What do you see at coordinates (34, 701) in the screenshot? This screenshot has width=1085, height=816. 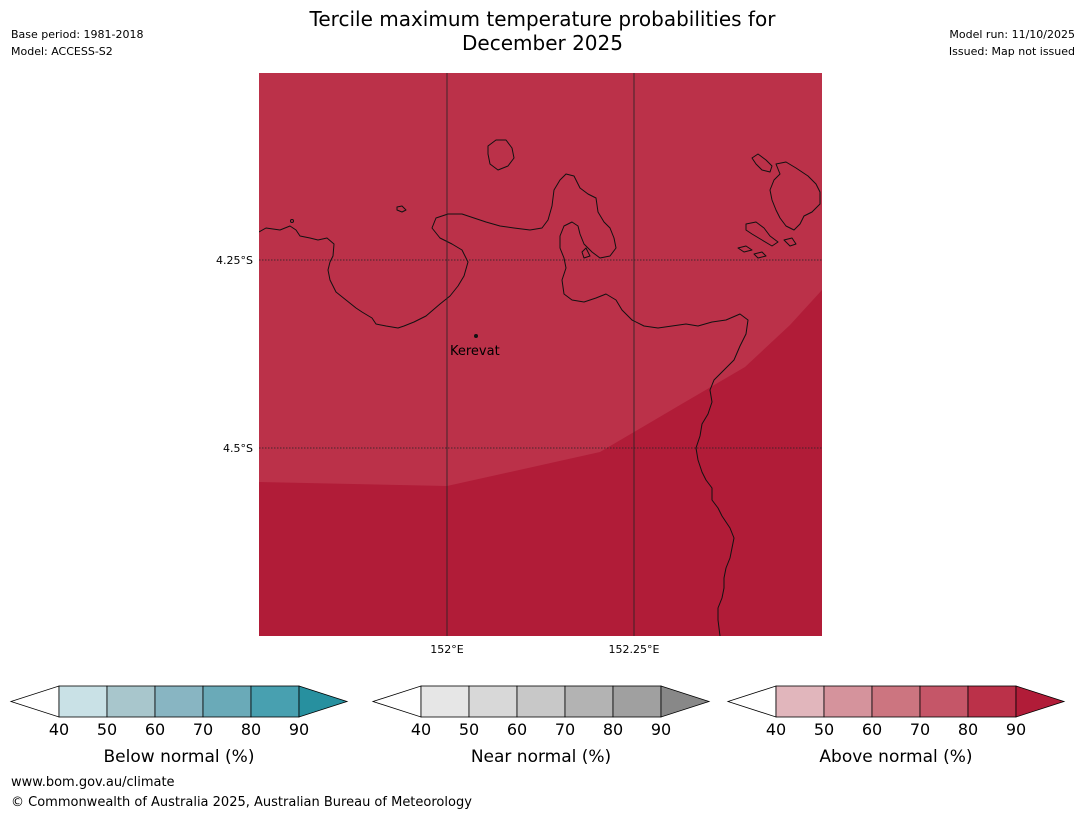 I see `legend-below-extend-low` at bounding box center [34, 701].